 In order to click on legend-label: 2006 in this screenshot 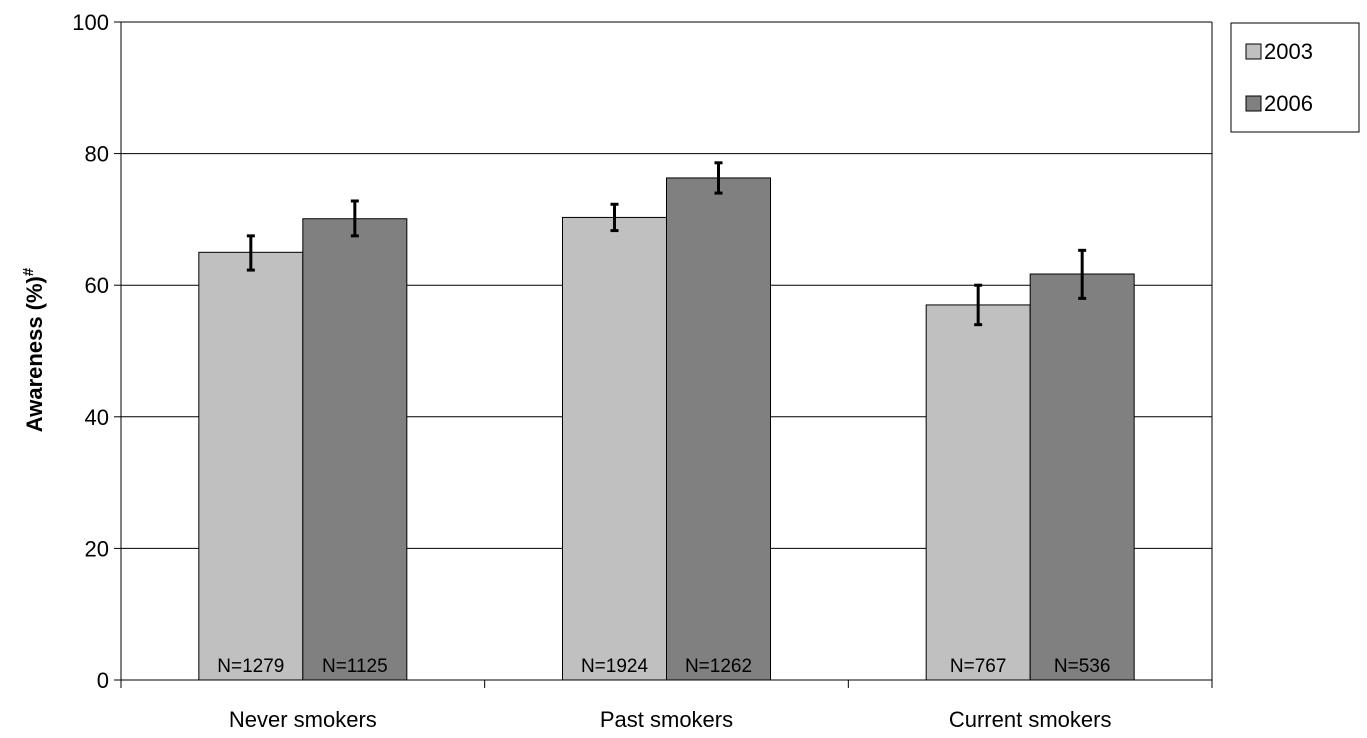, I will do `click(1288, 103)`.